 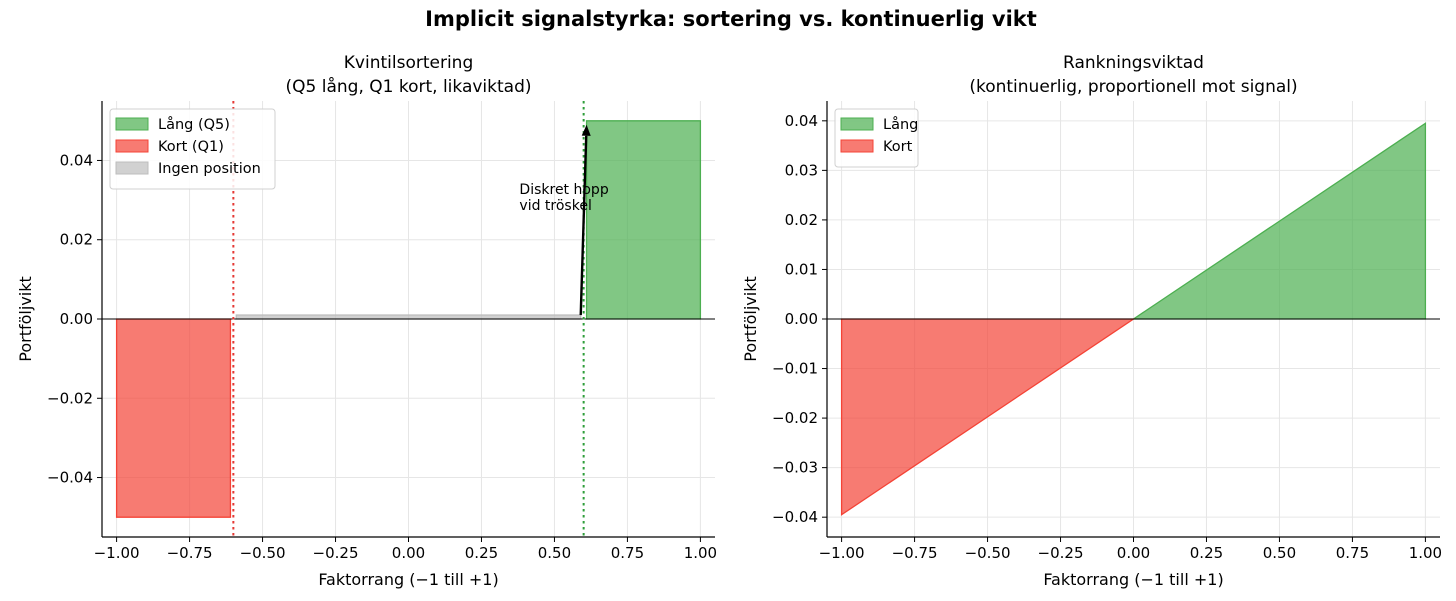 What do you see at coordinates (586, 130) in the screenshot?
I see `annotation-arrow-head` at bounding box center [586, 130].